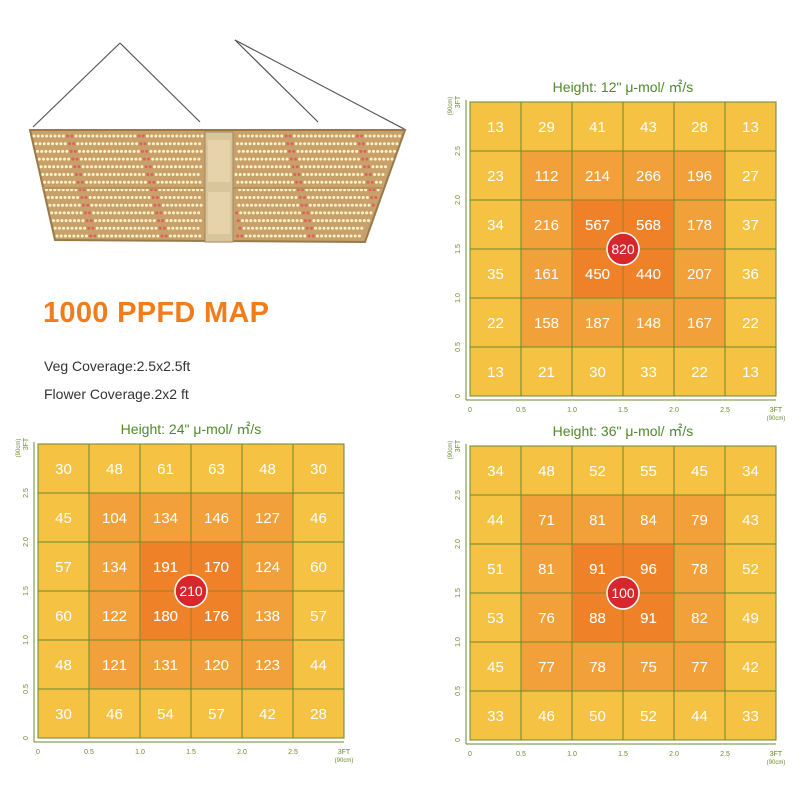 This screenshot has width=800, height=800. I want to click on heatmap-cell-value: 42, so click(750, 667).